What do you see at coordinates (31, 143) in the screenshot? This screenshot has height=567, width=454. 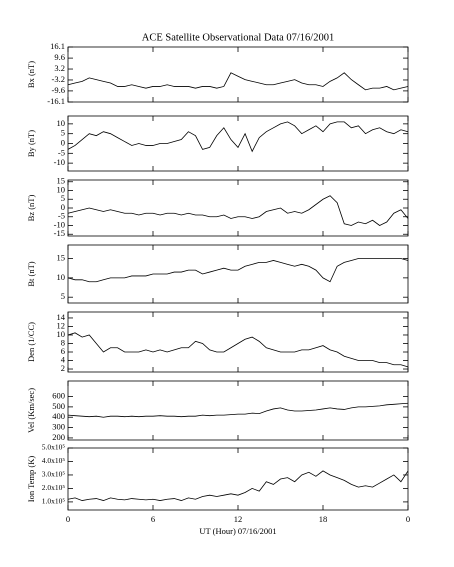 I see `y-axis-label: By (nT)` at bounding box center [31, 143].